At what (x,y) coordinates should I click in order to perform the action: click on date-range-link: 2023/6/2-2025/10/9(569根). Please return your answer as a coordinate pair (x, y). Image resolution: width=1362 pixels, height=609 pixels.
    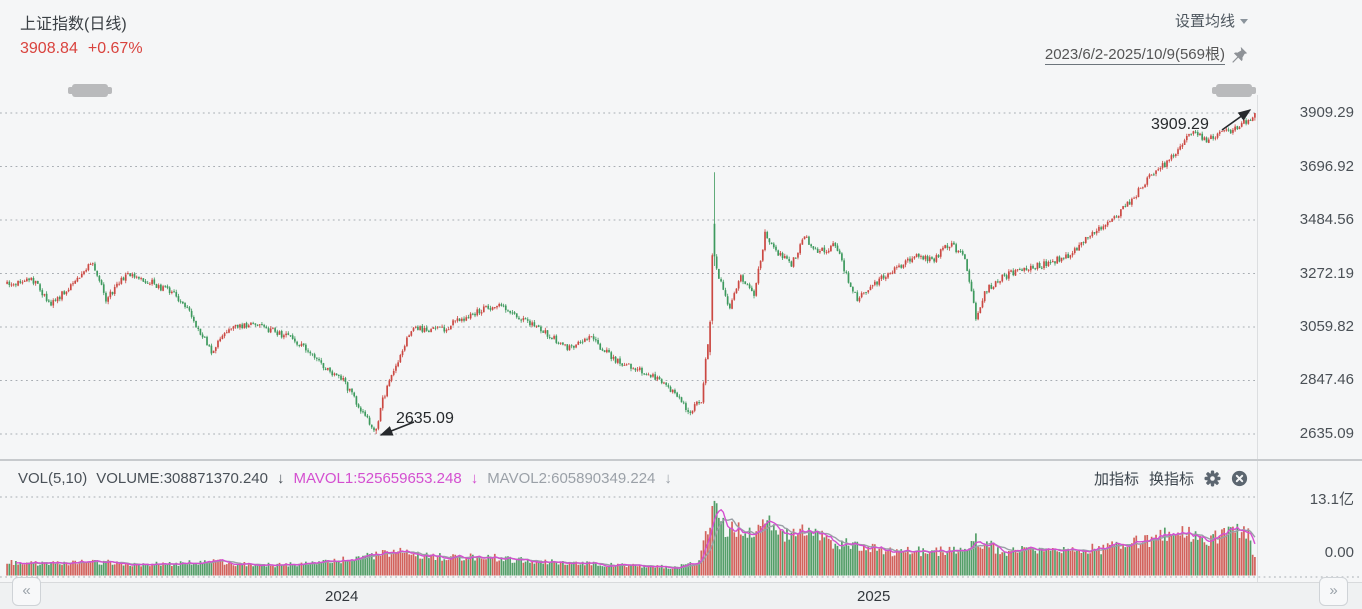
    Looking at the image, I should click on (1134, 54).